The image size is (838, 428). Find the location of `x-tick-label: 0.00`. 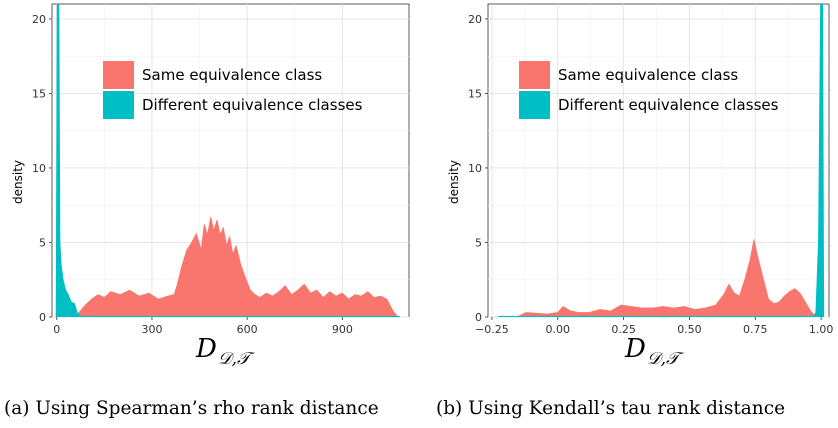

x-tick-label: 0.00 is located at coordinates (558, 329).